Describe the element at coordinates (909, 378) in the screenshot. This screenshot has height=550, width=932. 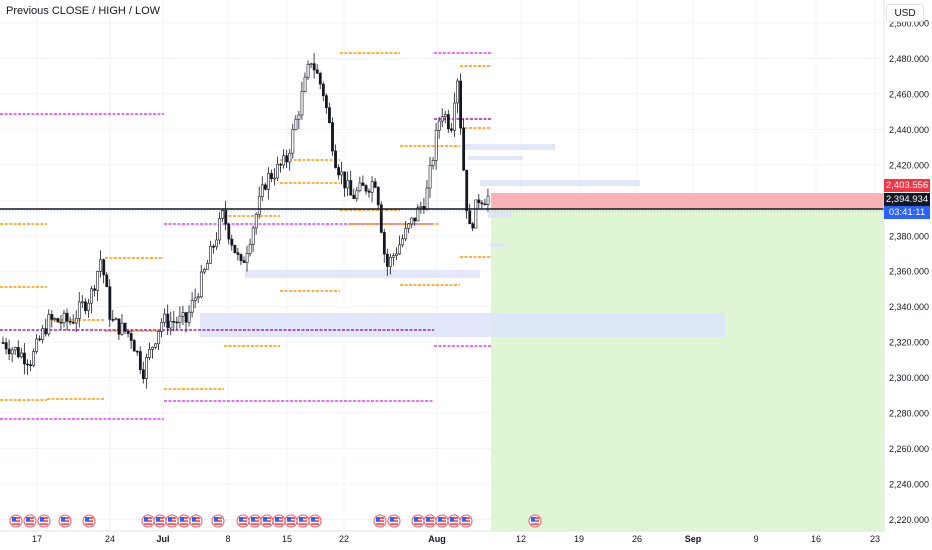
I see `price-tick-label: 2,300.000` at that location.